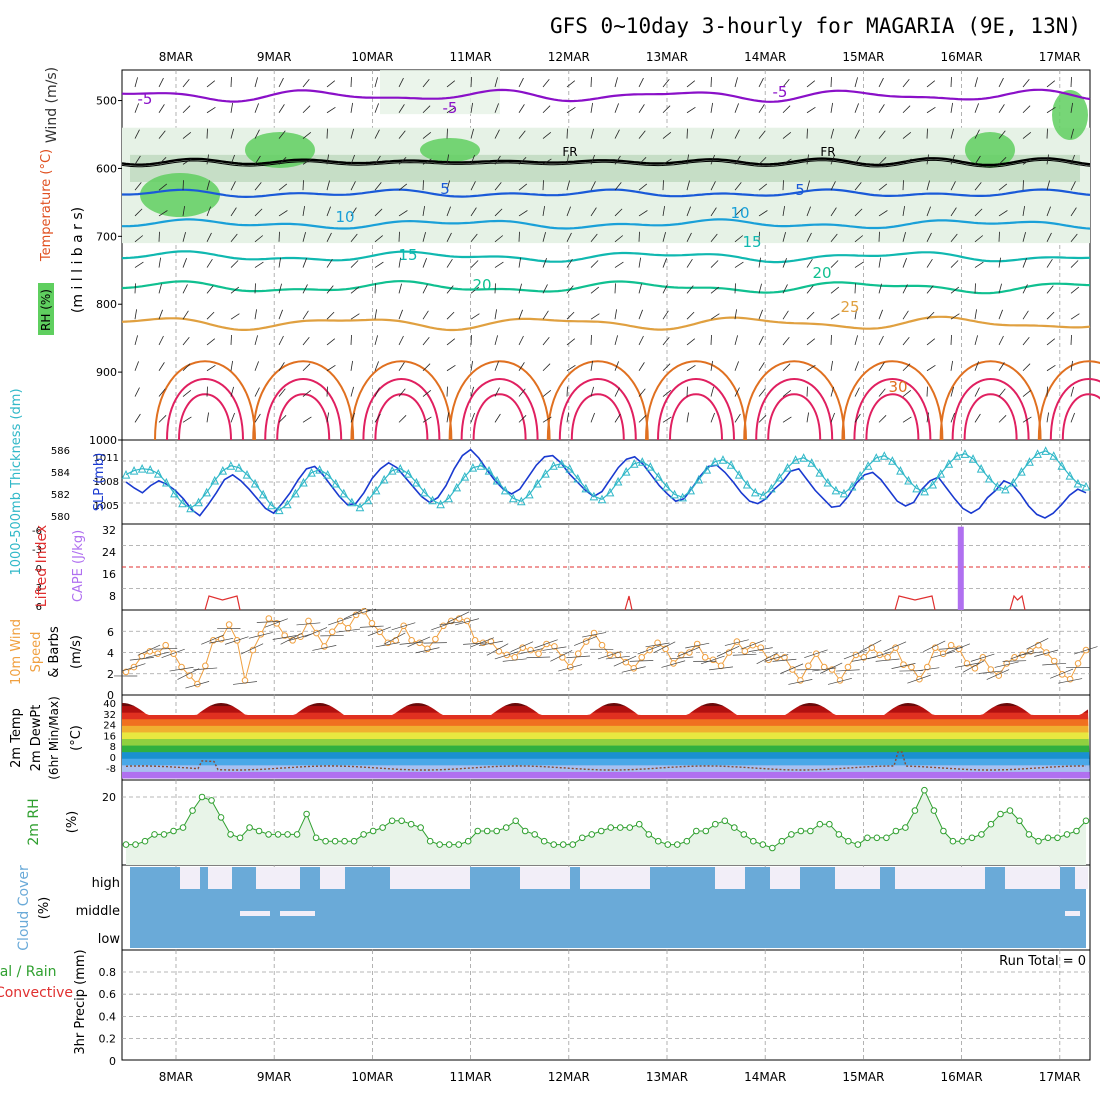 The image size is (1100, 1100). What do you see at coordinates (255, 913) in the screenshot?
I see `cloud-gap-middle` at bounding box center [255, 913].